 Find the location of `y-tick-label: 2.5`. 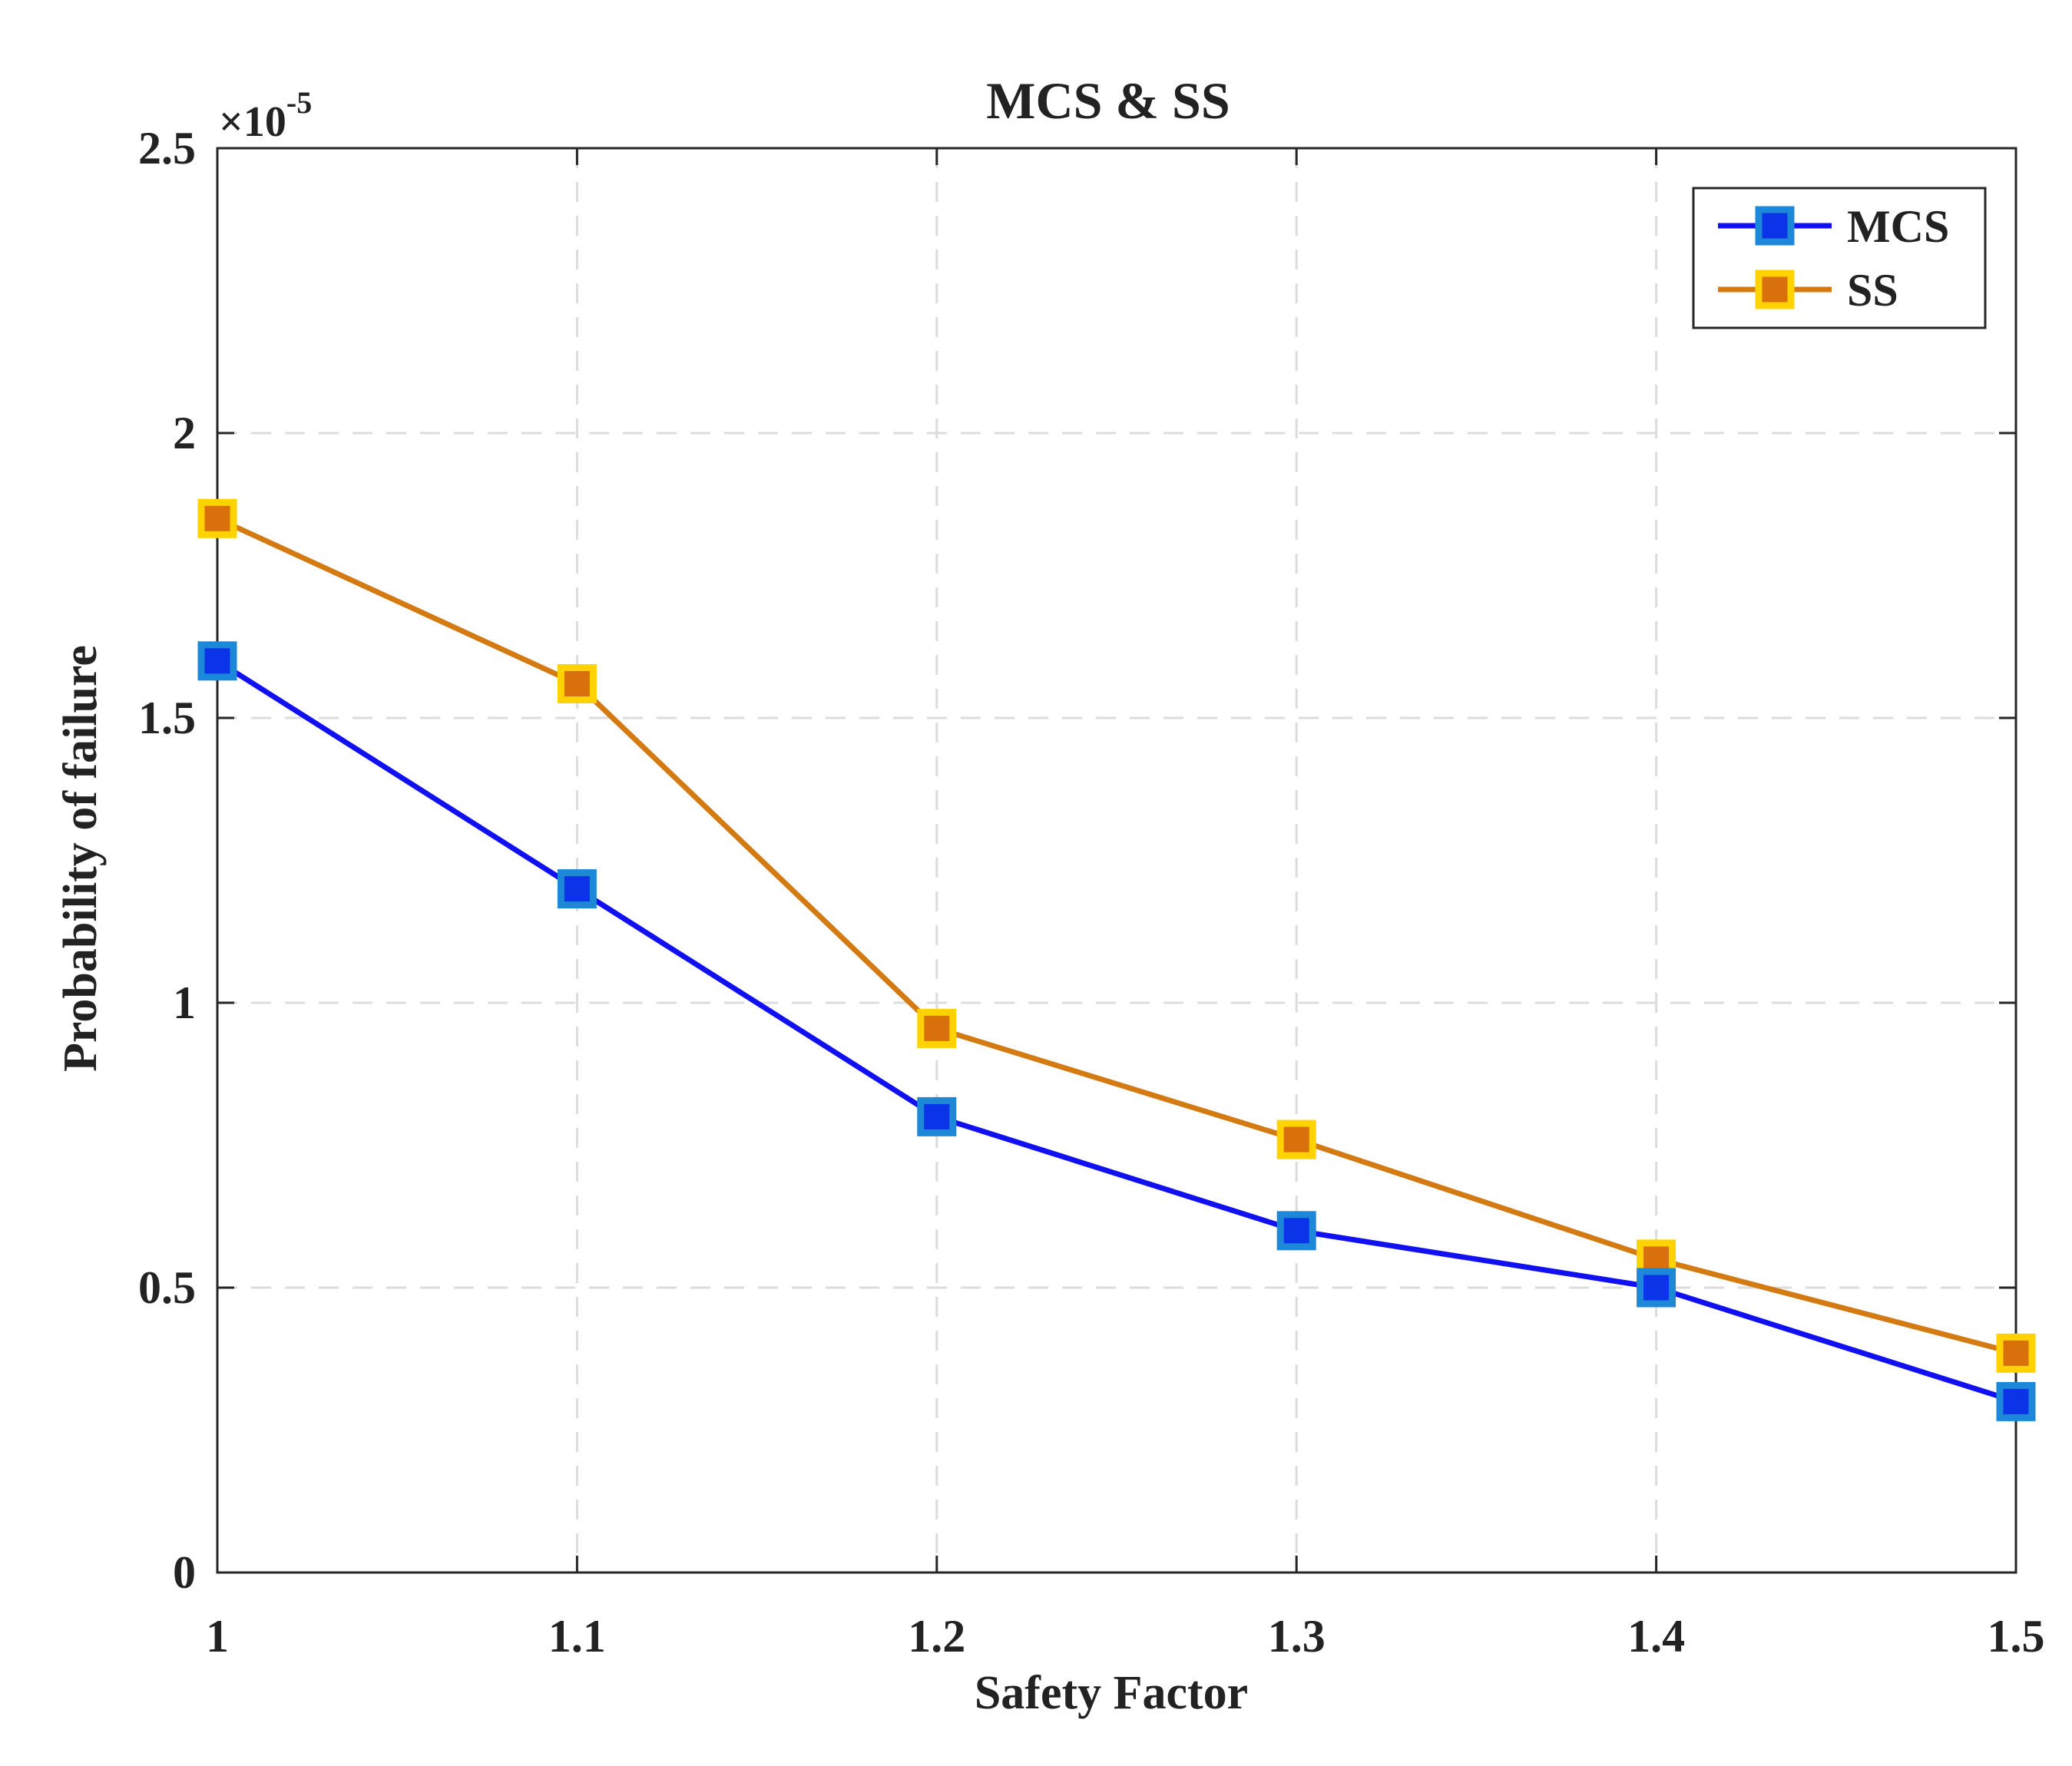

y-tick-label: 2.5 is located at coordinates (167, 148).